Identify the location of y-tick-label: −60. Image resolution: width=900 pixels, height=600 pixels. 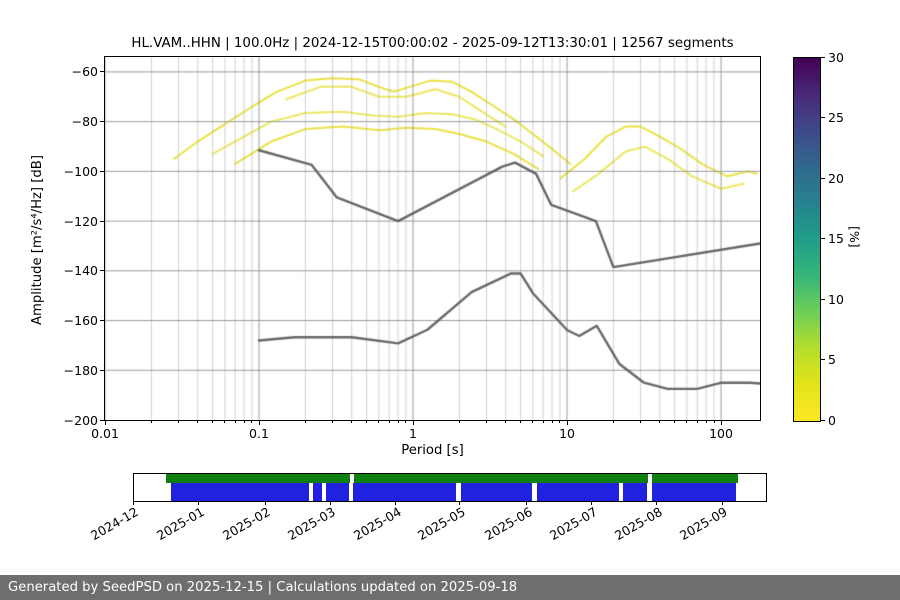
(84, 72).